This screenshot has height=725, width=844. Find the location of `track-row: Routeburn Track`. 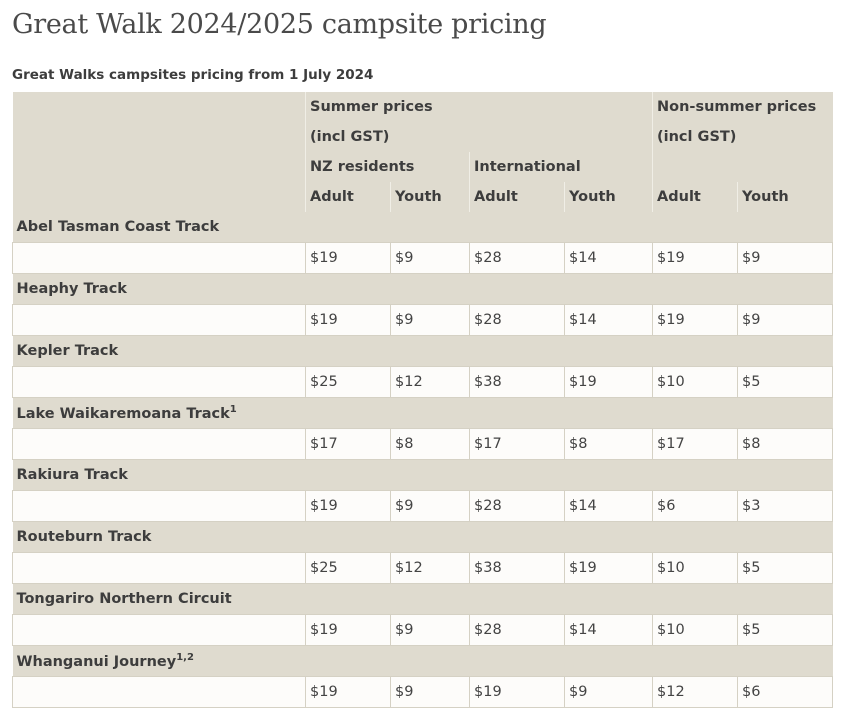

track-row: Routeburn Track is located at coordinates (422, 537).